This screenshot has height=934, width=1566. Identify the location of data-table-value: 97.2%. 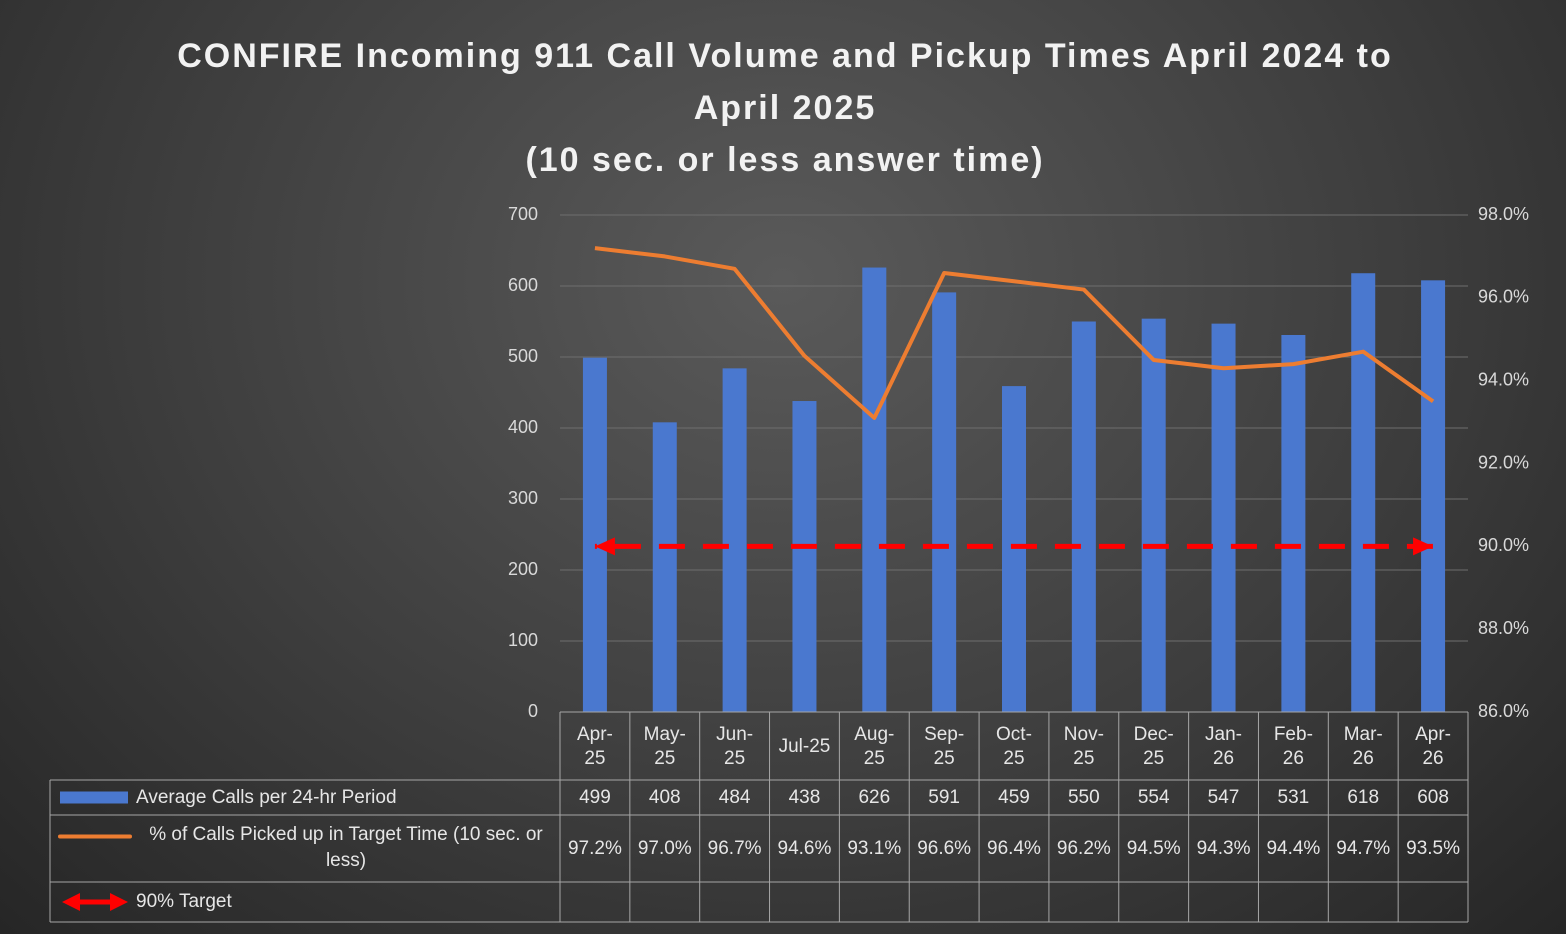
(594, 848).